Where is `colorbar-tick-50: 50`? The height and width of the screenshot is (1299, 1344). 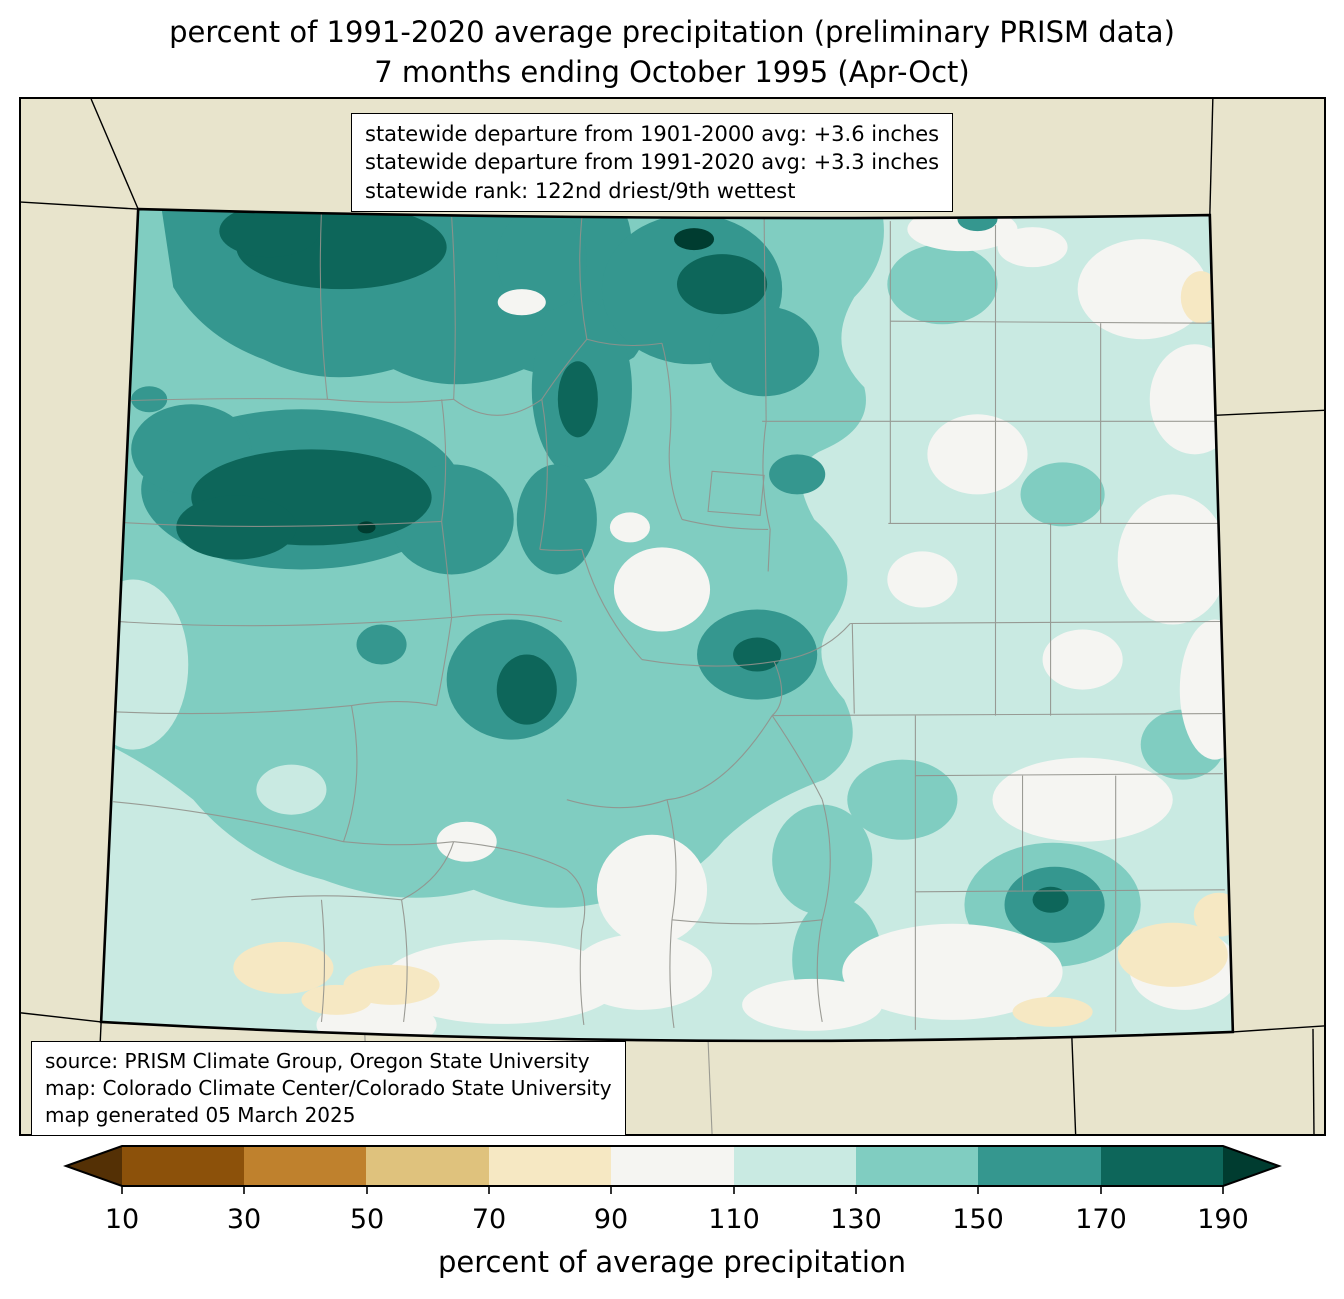 colorbar-tick-50: 50 is located at coordinates (367, 1219).